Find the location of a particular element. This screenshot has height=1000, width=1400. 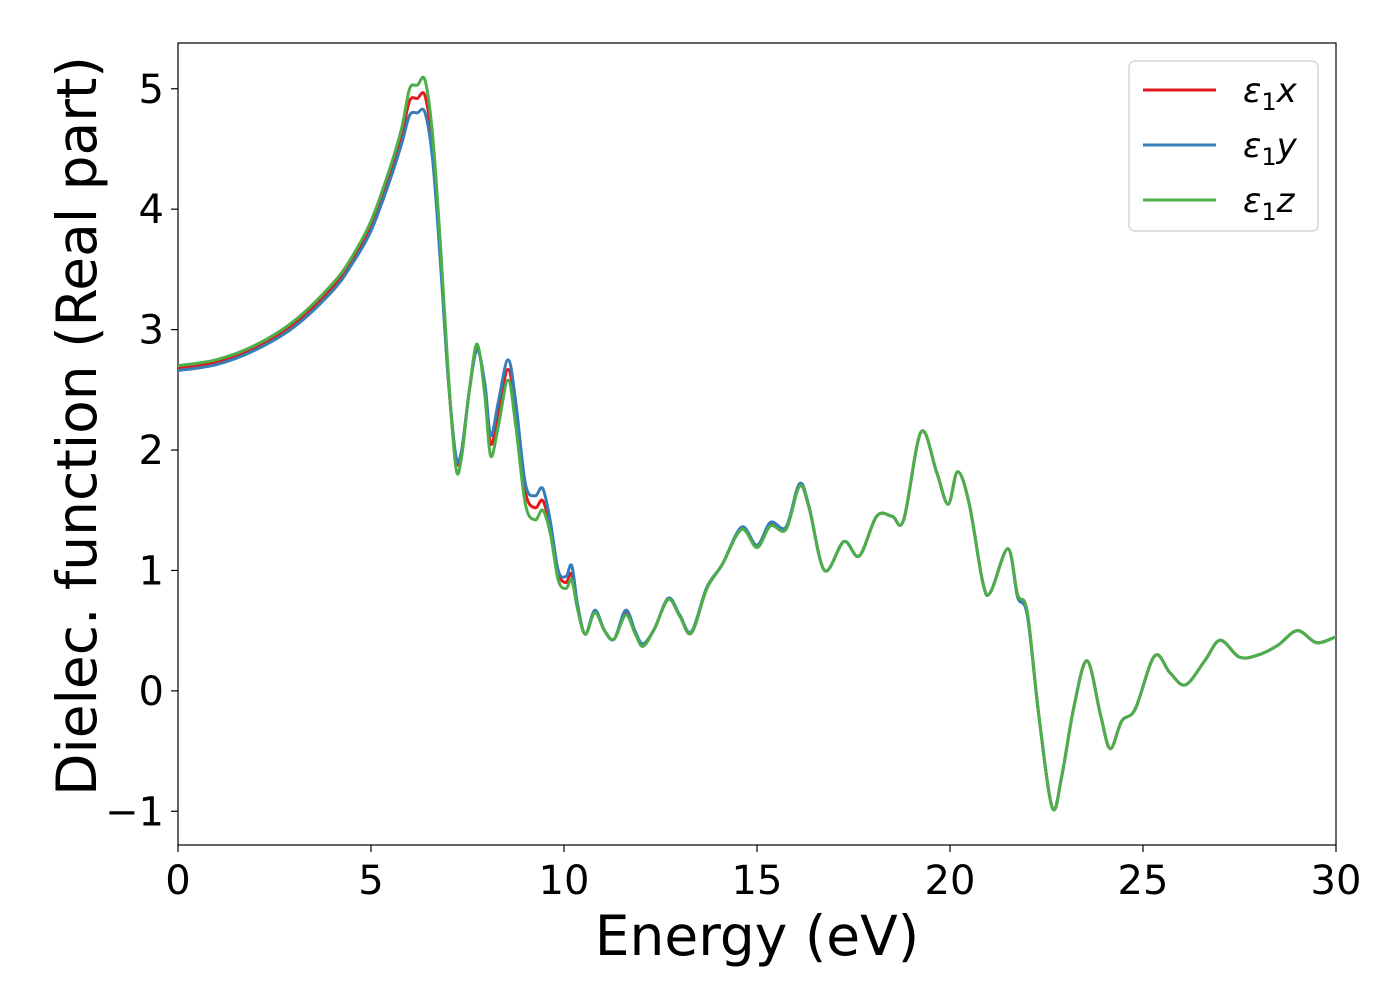

x-tick-label: 30 is located at coordinates (1336, 881).